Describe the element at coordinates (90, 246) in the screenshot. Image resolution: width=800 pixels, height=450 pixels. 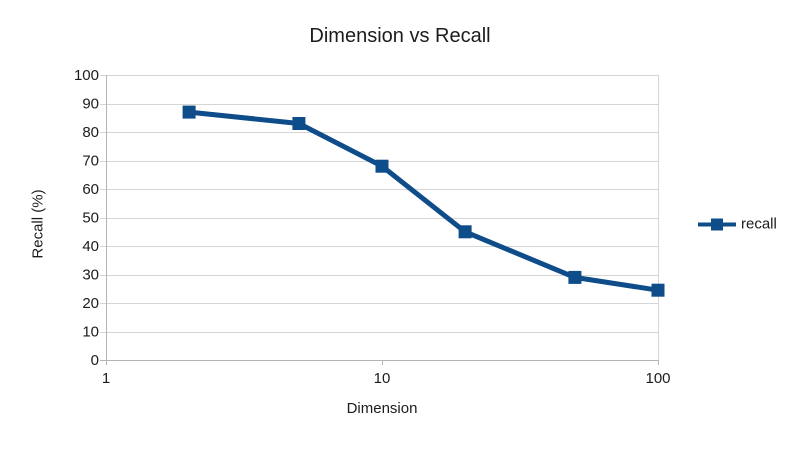
I see `y-tick-label: 40` at that location.